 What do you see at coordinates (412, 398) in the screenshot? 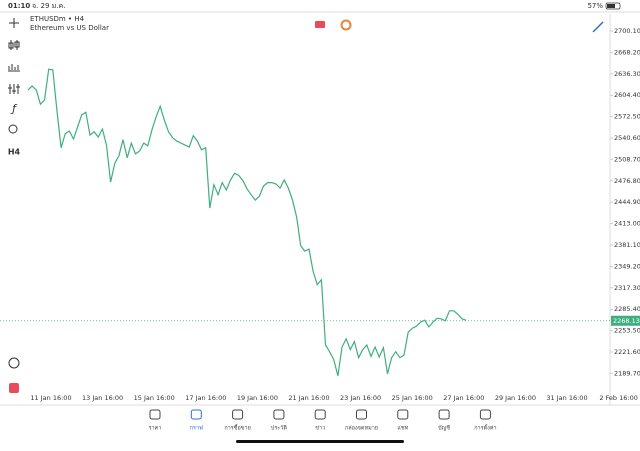
I see `x-tick-label: 25 Jan 16:00` at bounding box center [412, 398].